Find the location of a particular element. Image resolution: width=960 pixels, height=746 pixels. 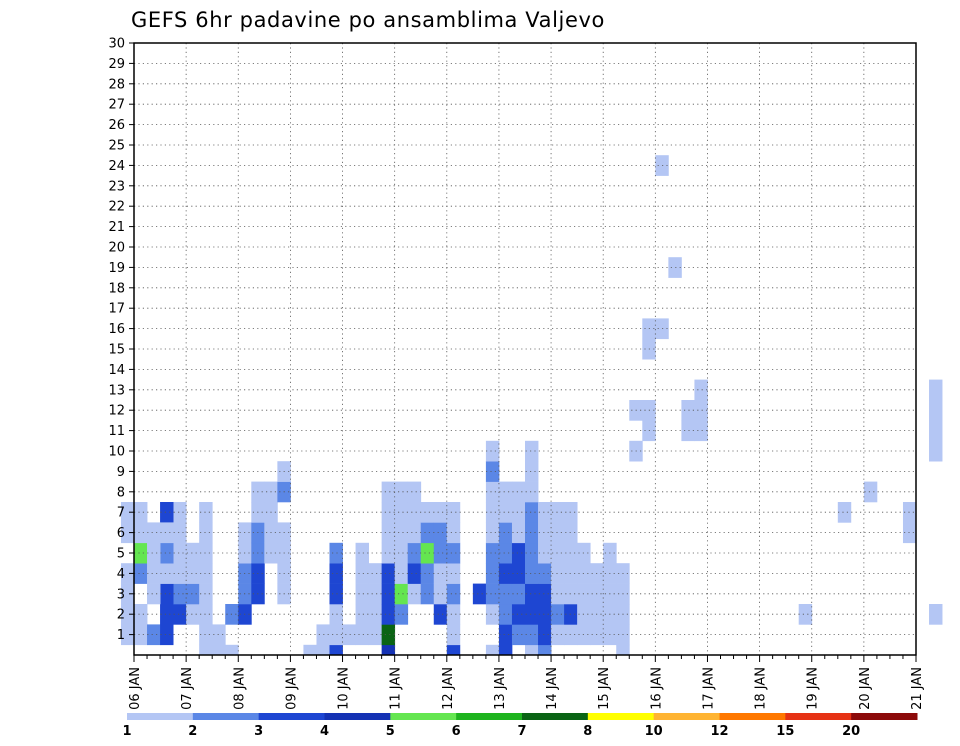

y-tick-label: 13 is located at coordinates (116, 390).